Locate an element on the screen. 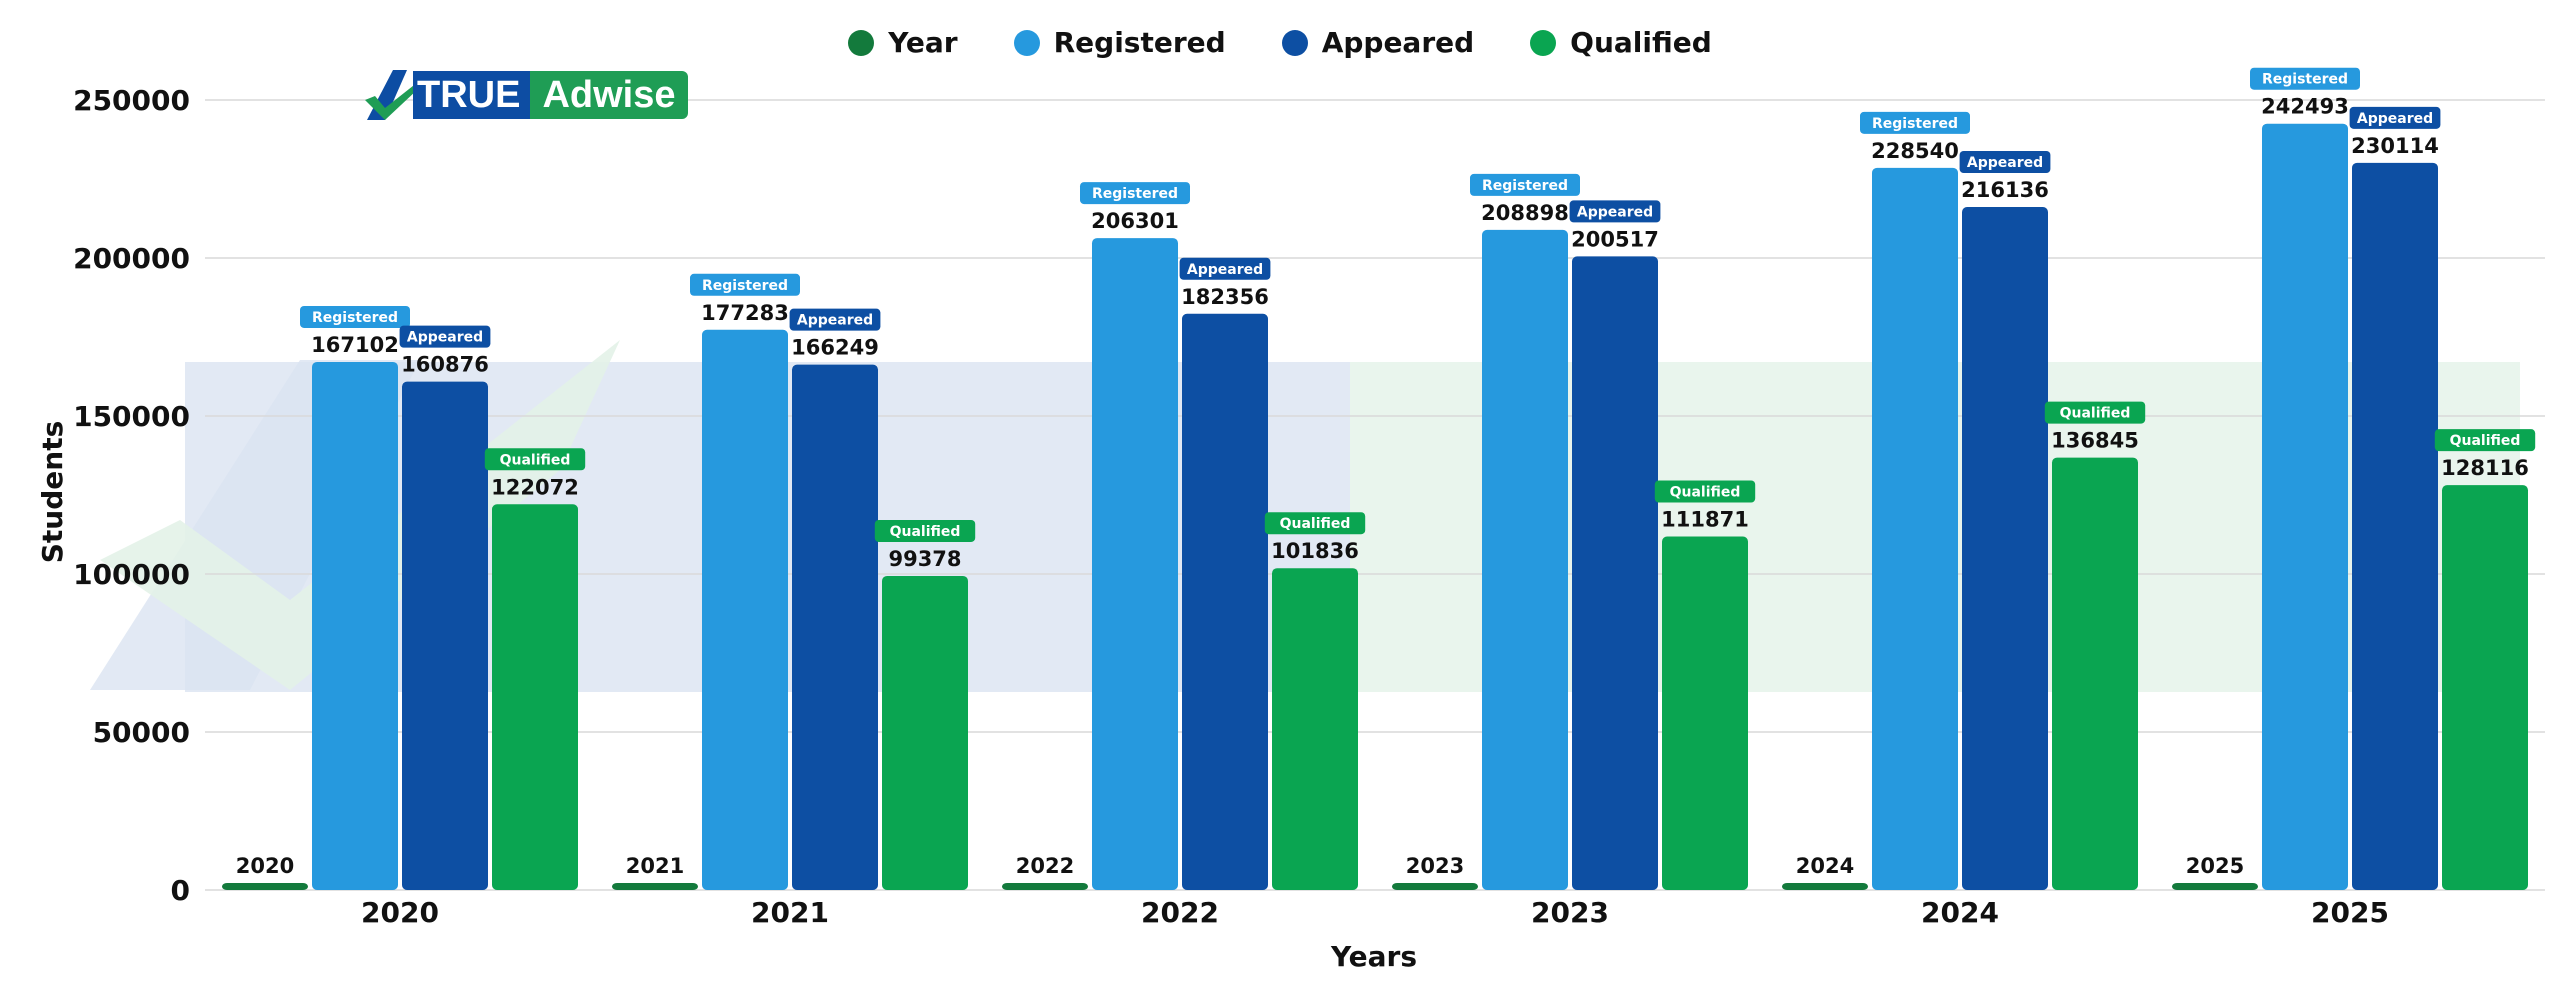  y-tick-label: 50000 is located at coordinates (141, 732).